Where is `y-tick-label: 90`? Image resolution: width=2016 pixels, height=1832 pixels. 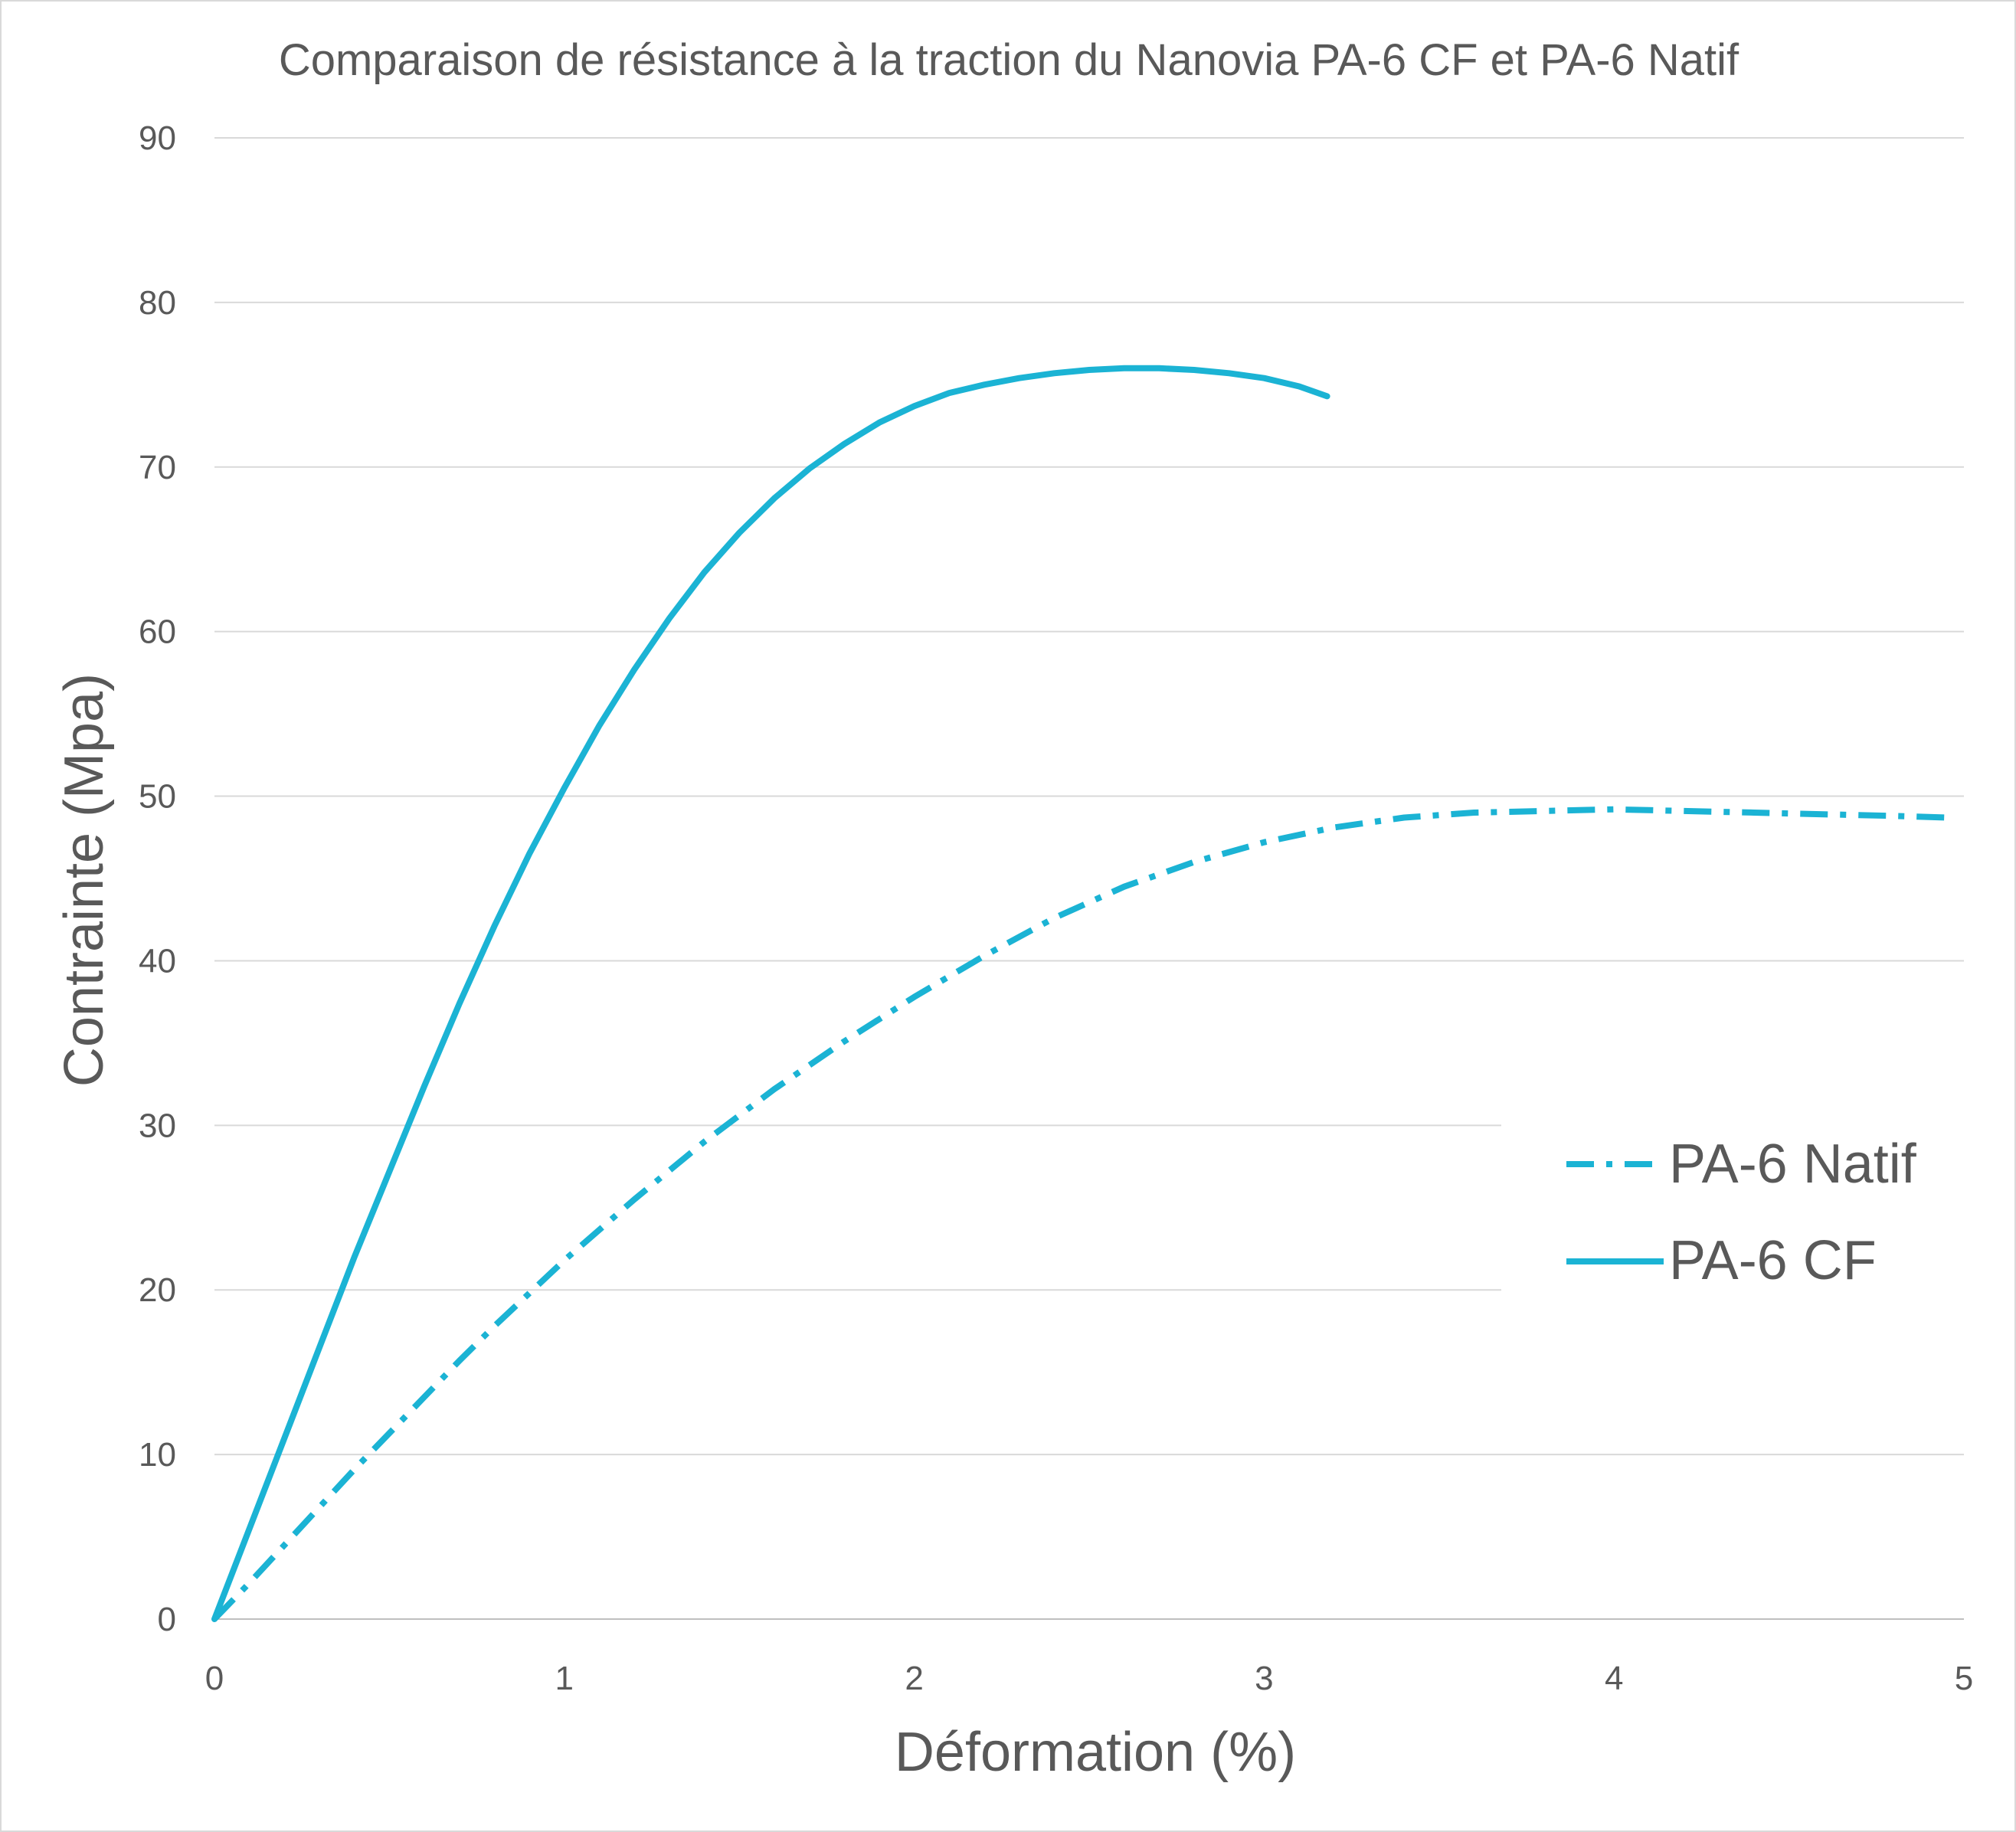 y-tick-label: 90 is located at coordinates (157, 138).